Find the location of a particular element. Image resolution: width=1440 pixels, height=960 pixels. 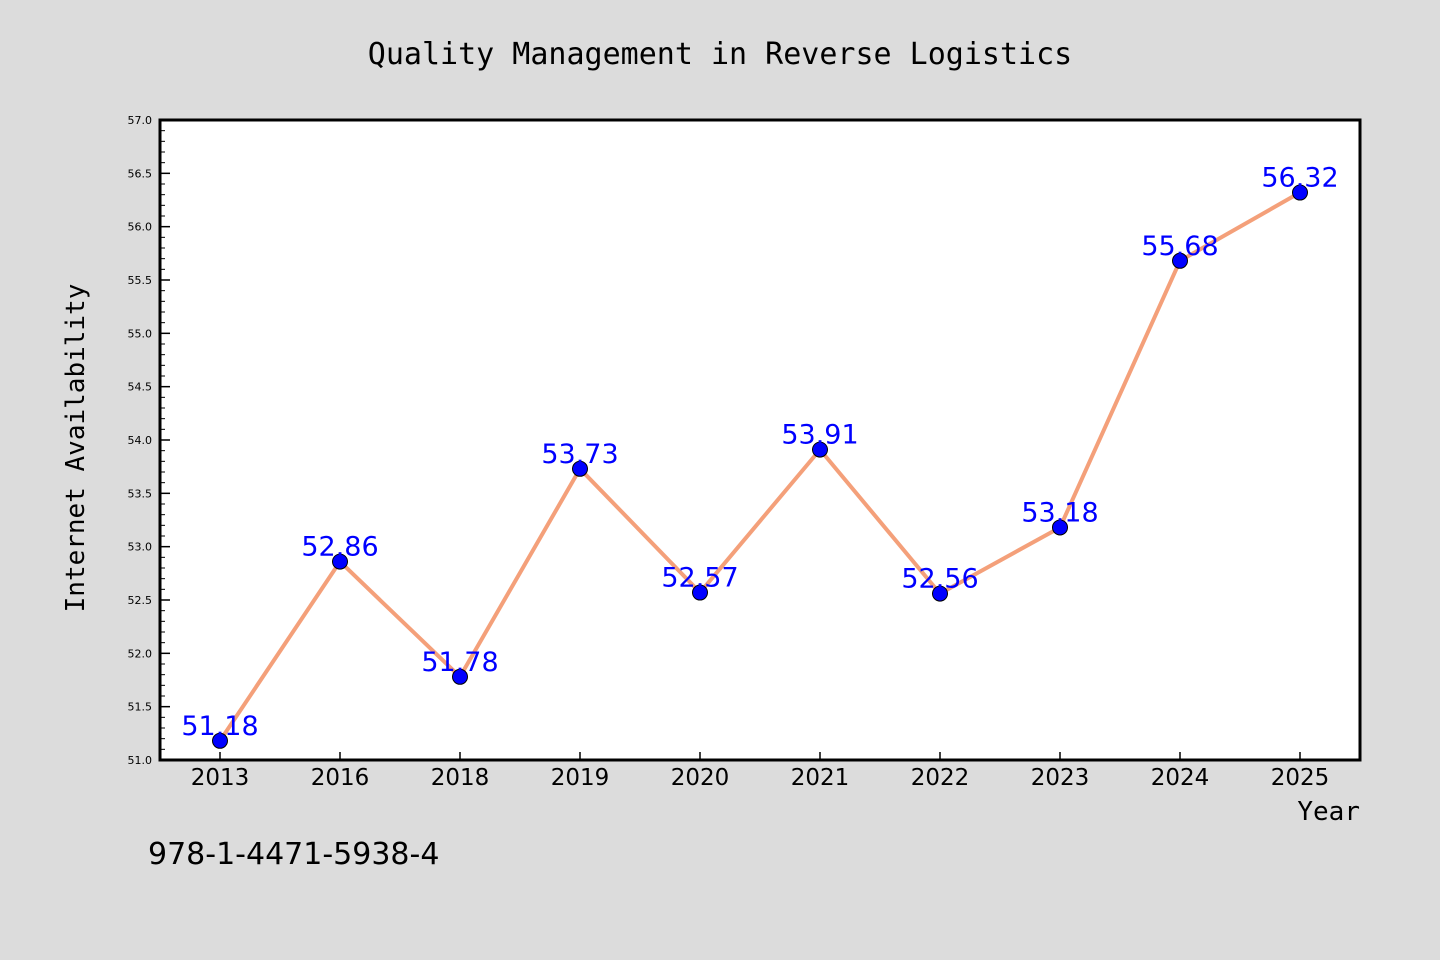

data-label: 52.57 is located at coordinates (699, 578).